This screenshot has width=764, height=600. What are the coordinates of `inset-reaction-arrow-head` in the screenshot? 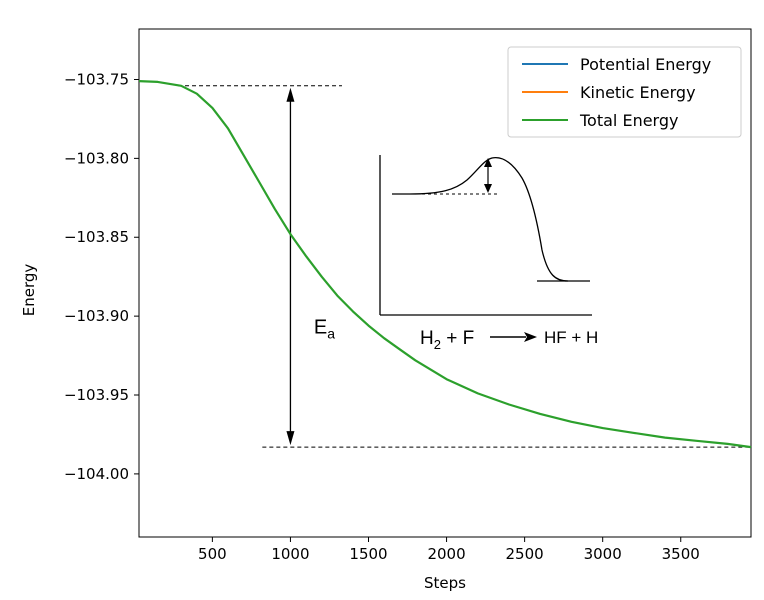 It's located at (530, 337).